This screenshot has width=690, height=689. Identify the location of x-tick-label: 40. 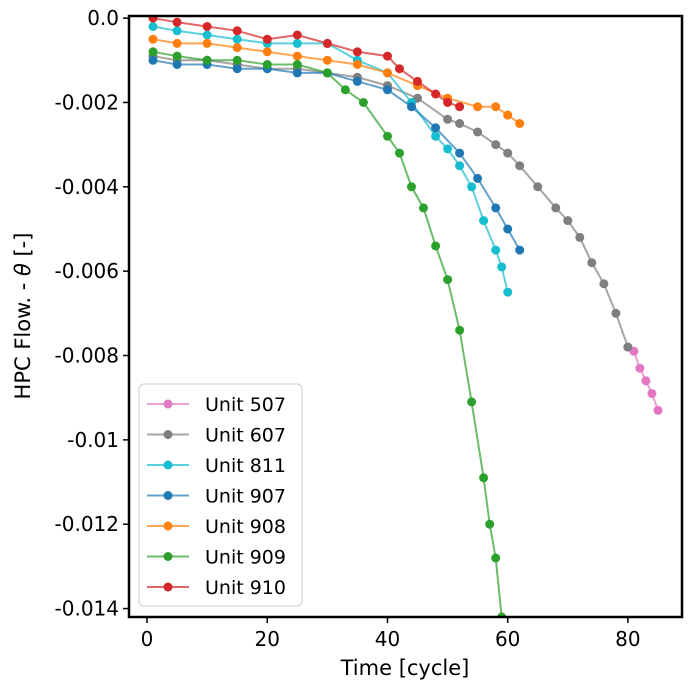
(387, 639).